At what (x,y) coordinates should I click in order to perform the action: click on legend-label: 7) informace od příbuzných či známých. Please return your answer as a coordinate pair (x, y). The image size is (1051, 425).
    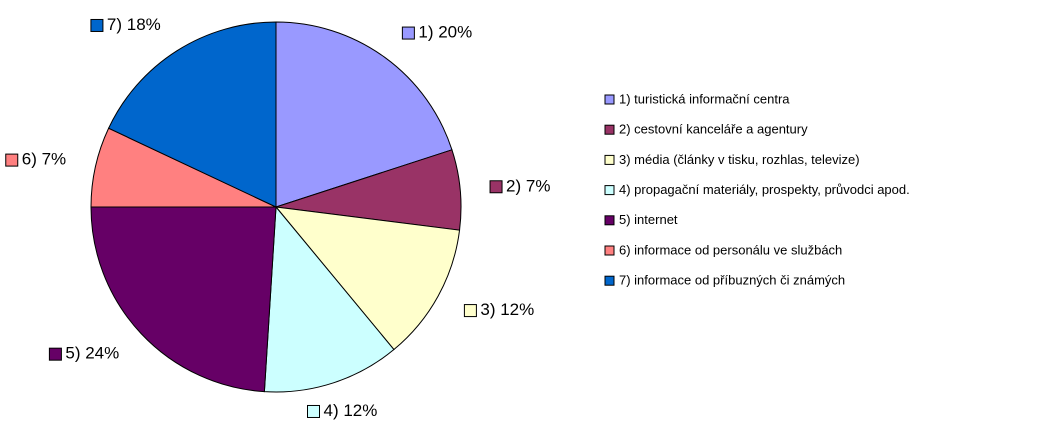
    Looking at the image, I should click on (732, 280).